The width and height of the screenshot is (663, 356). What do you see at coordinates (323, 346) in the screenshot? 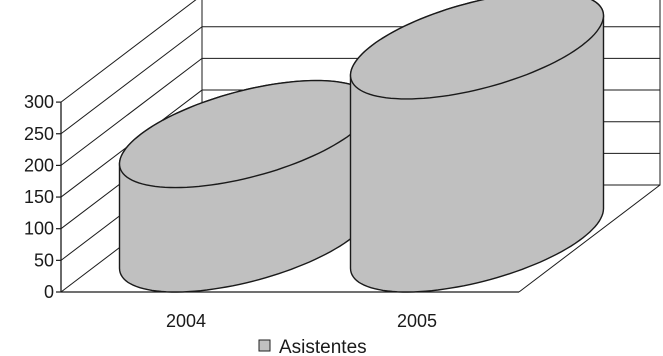
I see `legend-label-asistentes: Asistentes` at bounding box center [323, 346].